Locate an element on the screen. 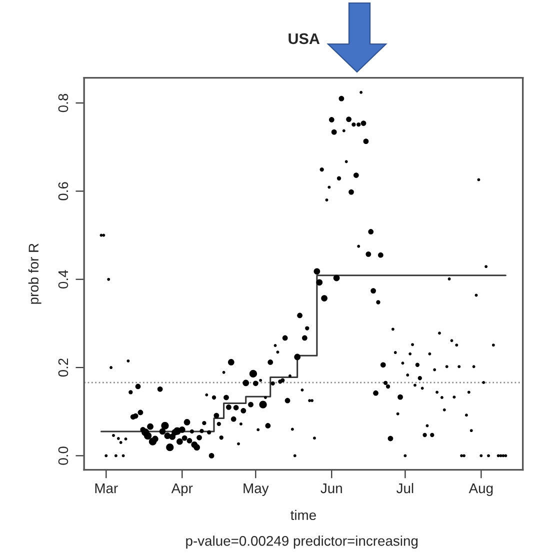 Image resolution: width=539 pixels, height=556 pixels. y-tick-label: 0.0 is located at coordinates (63, 455).